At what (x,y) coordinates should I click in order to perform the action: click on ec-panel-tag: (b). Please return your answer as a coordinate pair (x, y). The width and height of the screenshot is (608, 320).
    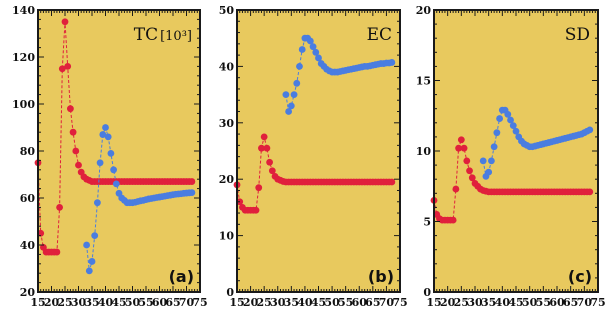
    Looking at the image, I should click on (381, 276).